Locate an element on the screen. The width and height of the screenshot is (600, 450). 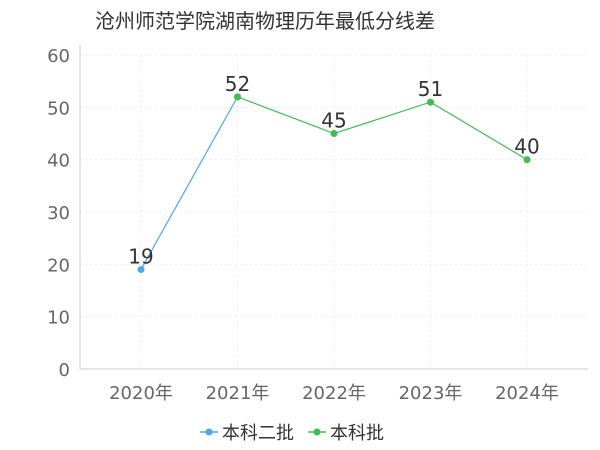
x-tick-label: 2023年 is located at coordinates (431, 393).